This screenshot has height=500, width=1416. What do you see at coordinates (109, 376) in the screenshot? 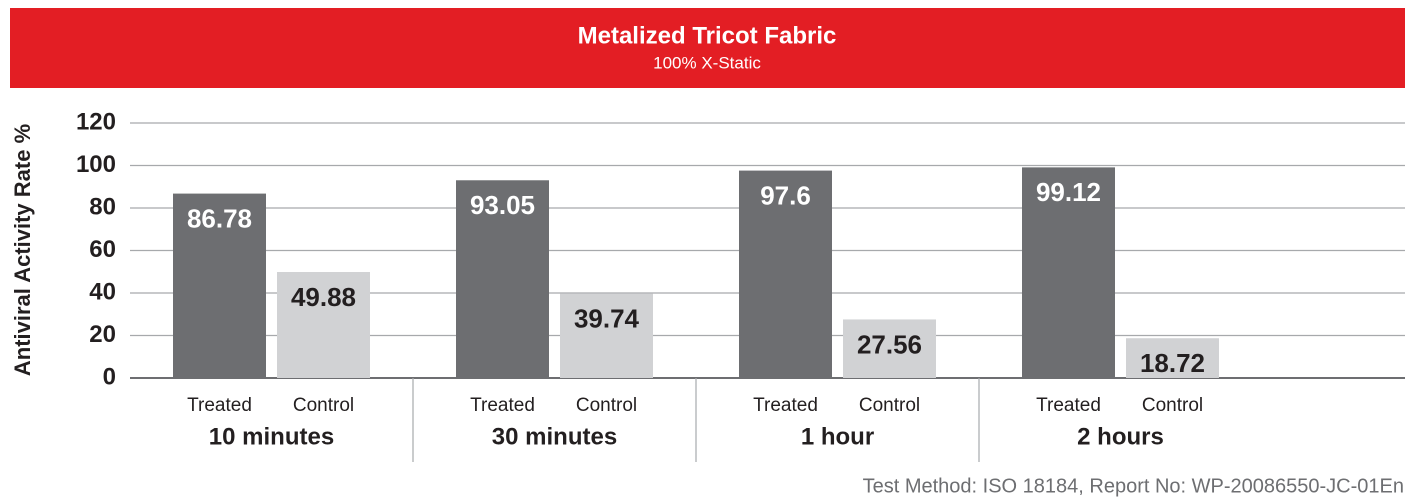
I see `y-tick-label: 0` at bounding box center [109, 376].